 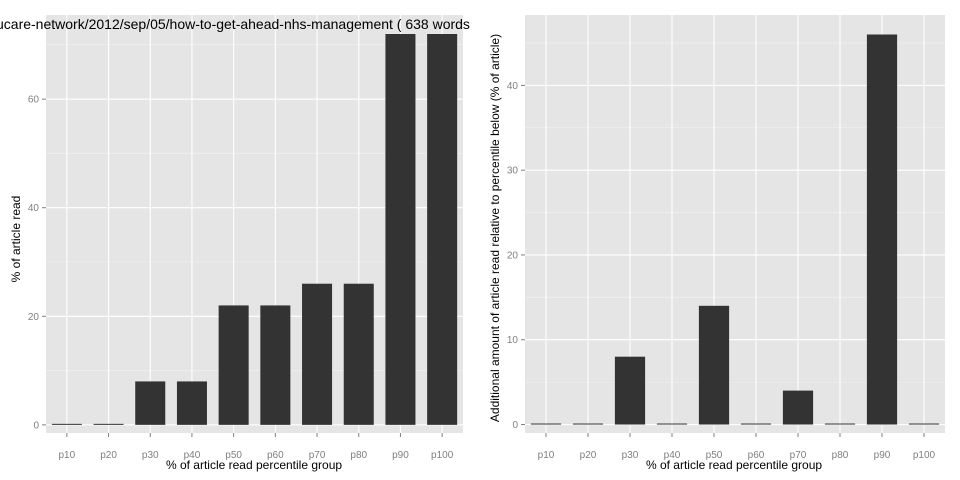 I want to click on right-x-tick-label-p40: p40, so click(x=672, y=455).